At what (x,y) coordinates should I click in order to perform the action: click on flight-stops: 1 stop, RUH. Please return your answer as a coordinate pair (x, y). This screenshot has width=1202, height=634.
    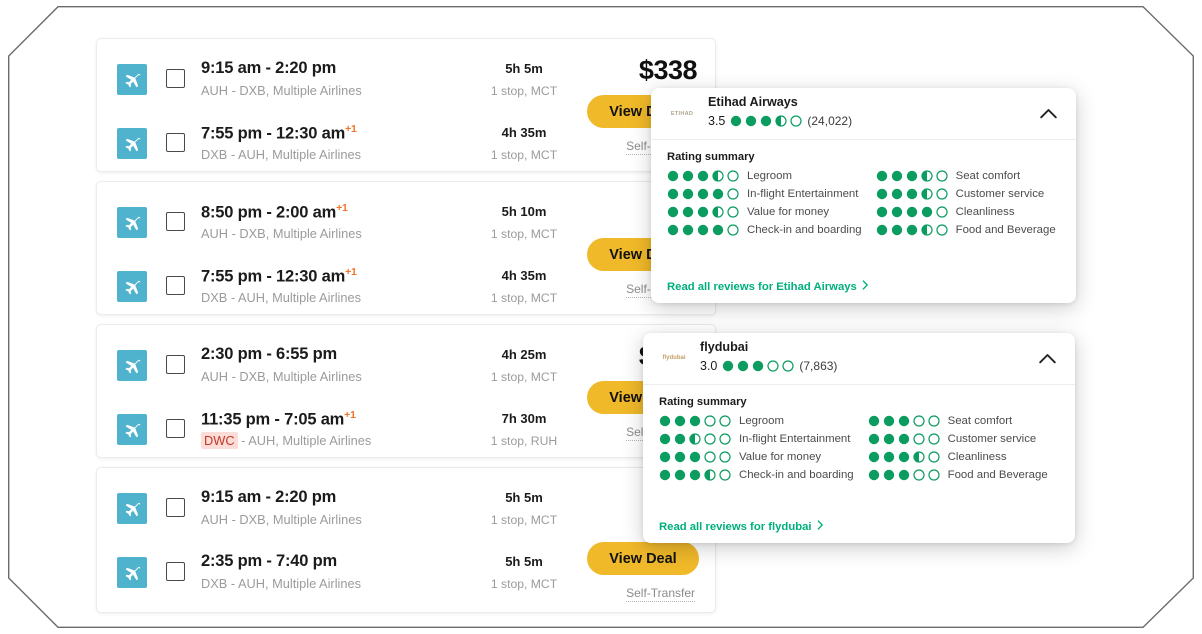
    Looking at the image, I should click on (524, 441).